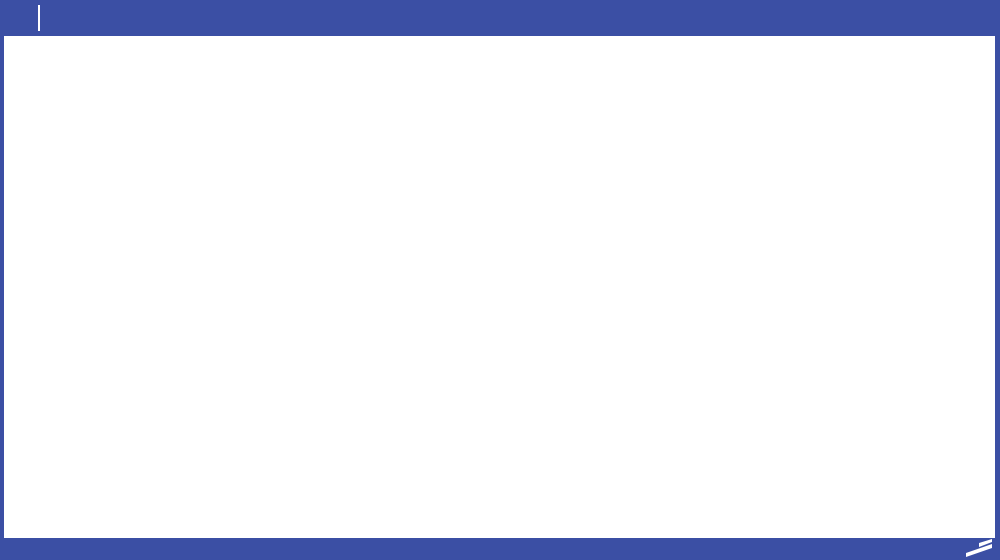 Image resolution: width=1000 pixels, height=560 pixels. What do you see at coordinates (500, 549) in the screenshot?
I see `footer` at bounding box center [500, 549].